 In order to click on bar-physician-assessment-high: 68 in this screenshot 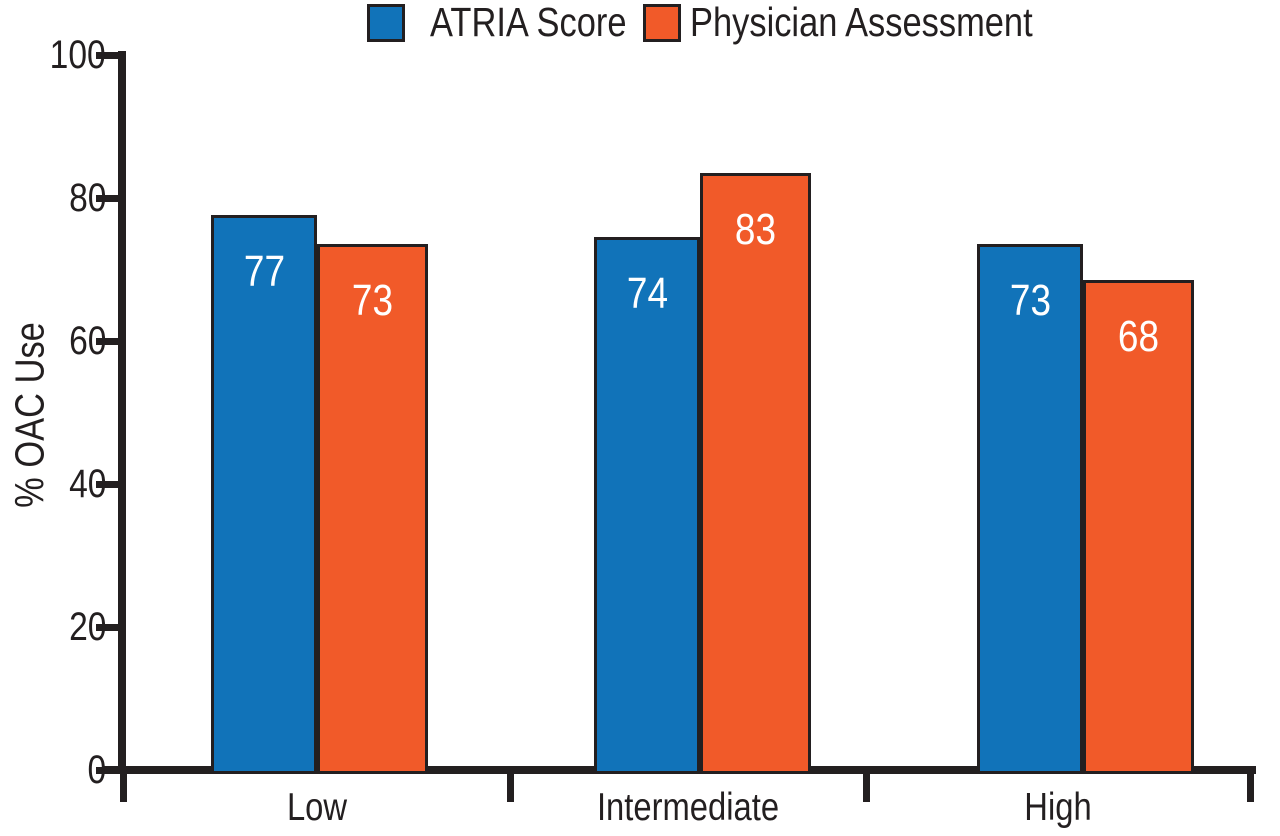, I will do `click(1138, 527)`.